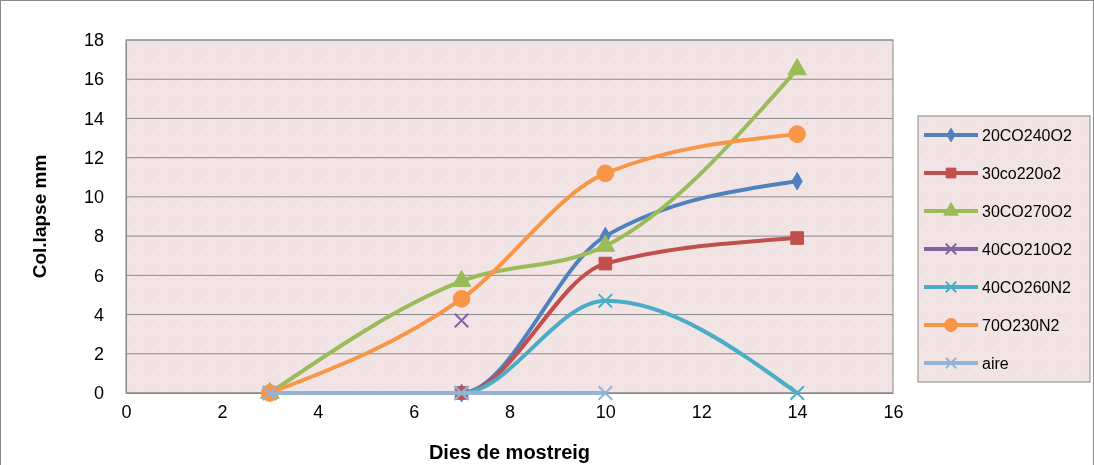 This screenshot has height=465, width=1094. I want to click on y-tick-label: 4, so click(98, 314).